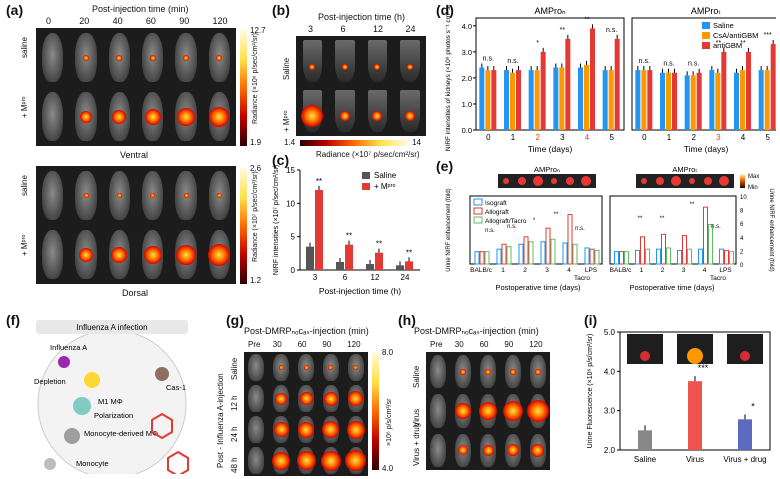 This screenshot has width=780, height=479. Describe the element at coordinates (536, 344) in the screenshot. I see `col-tick: 120` at that location.